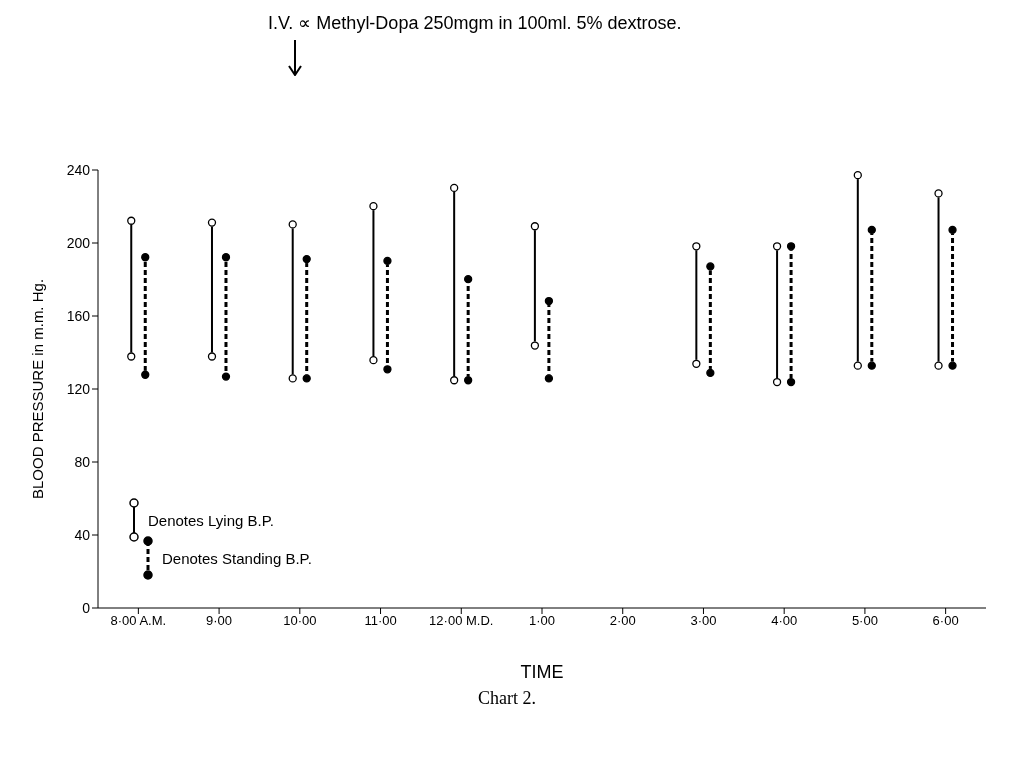  I want to click on x-tick-label: 5·00, so click(864, 621).